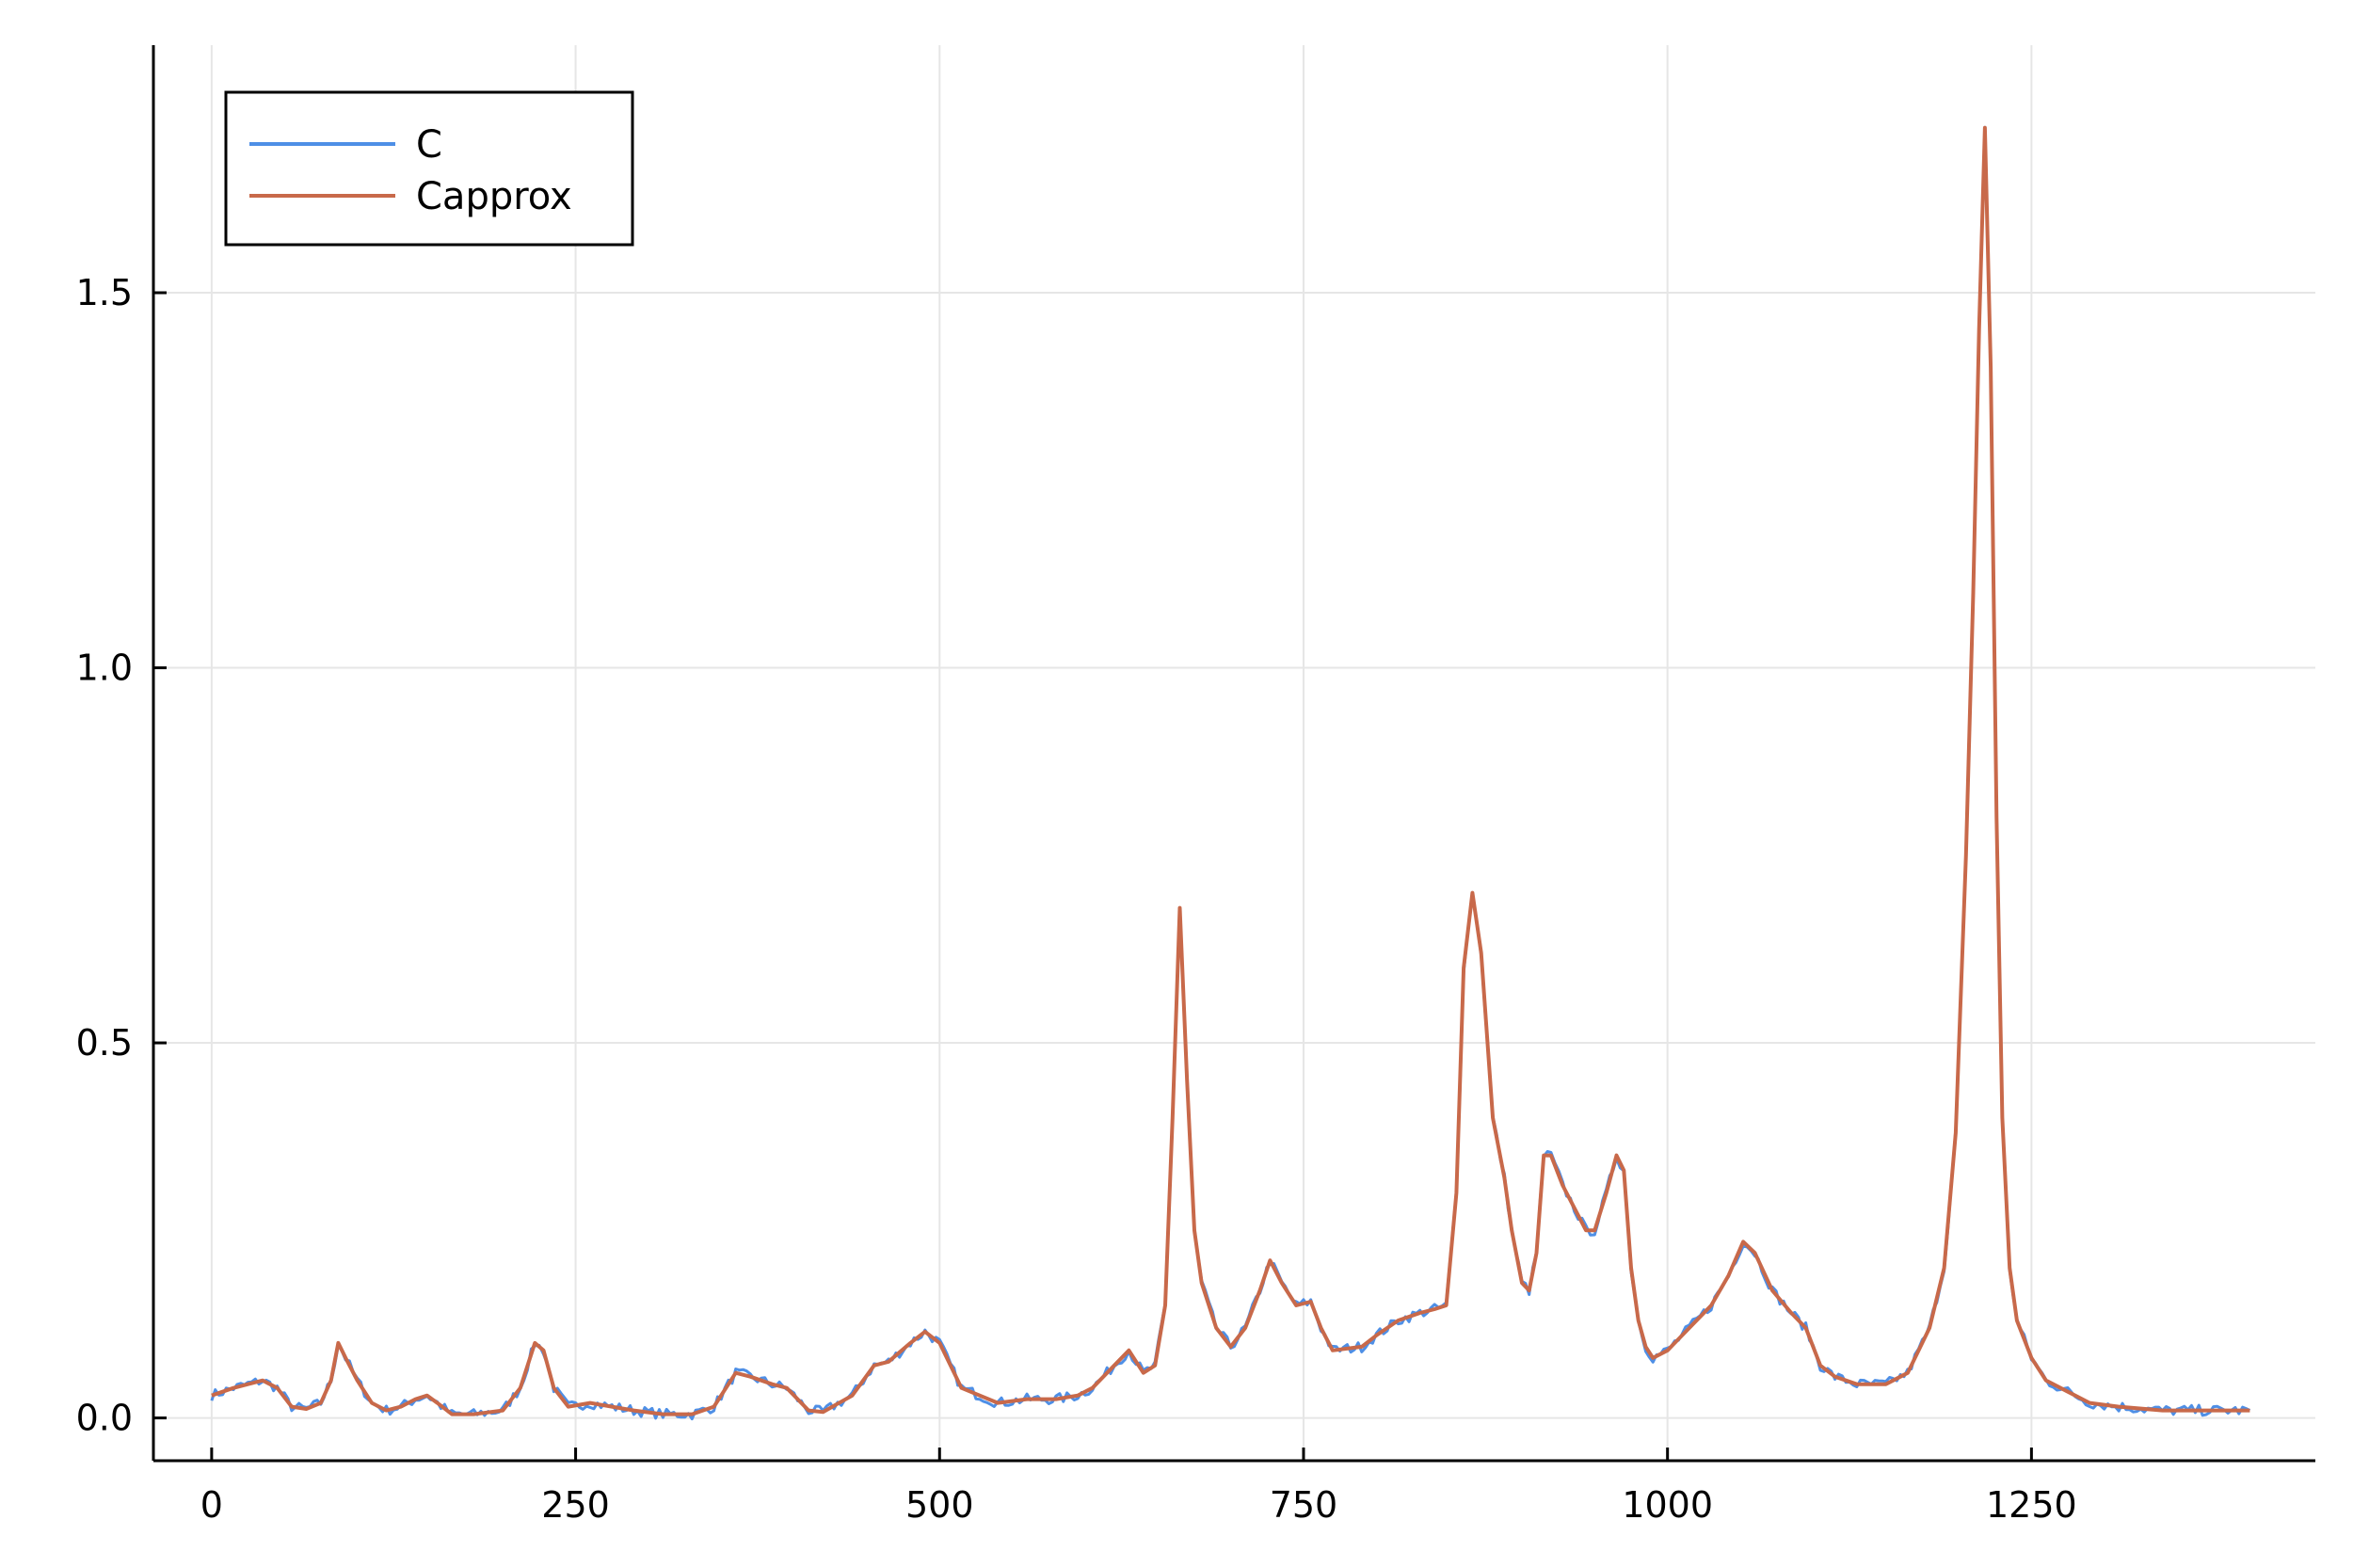 The width and height of the screenshot is (2353, 1568). What do you see at coordinates (576, 1505) in the screenshot?
I see `x-tick-label: 250` at bounding box center [576, 1505].